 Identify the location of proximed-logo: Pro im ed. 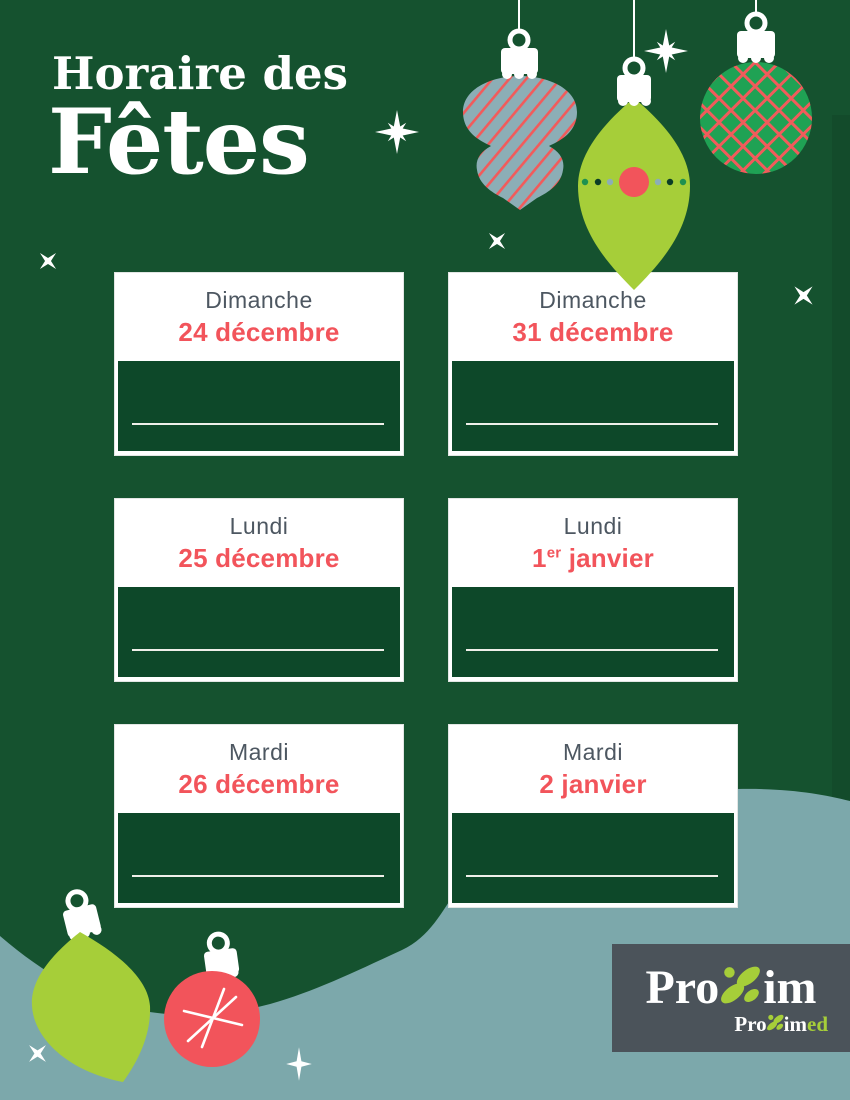
(781, 1023).